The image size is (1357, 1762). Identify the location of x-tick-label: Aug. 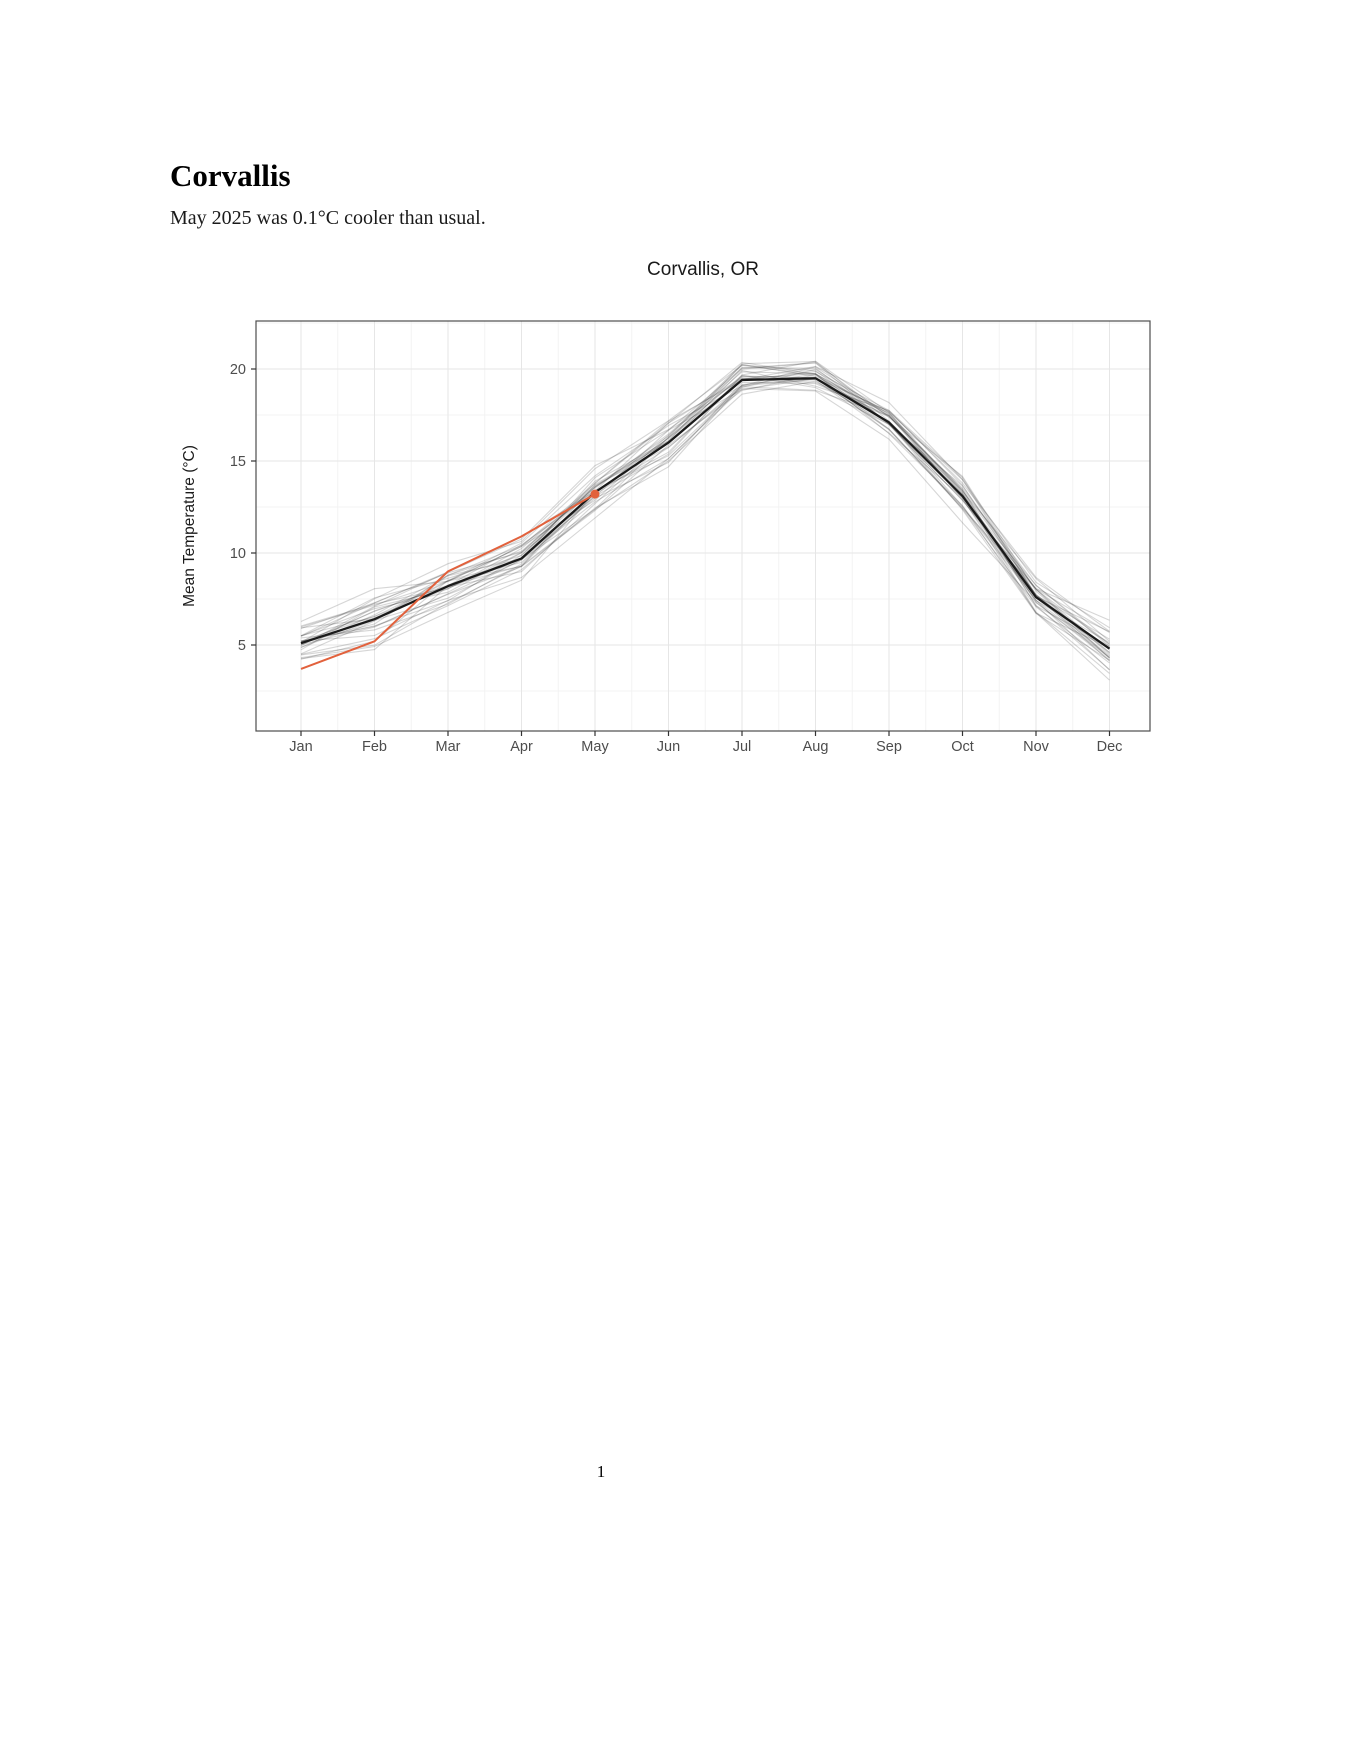
(816, 747).